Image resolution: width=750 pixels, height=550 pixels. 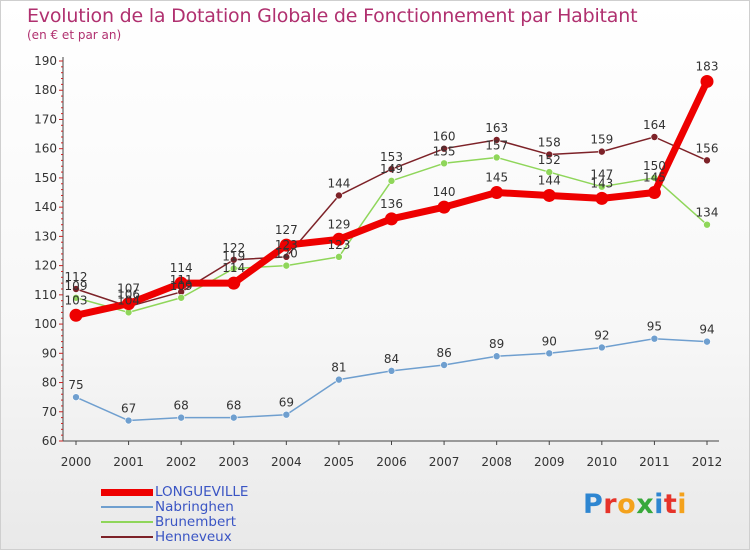 I want to click on data-label-brunembert: 149, so click(x=391, y=169).